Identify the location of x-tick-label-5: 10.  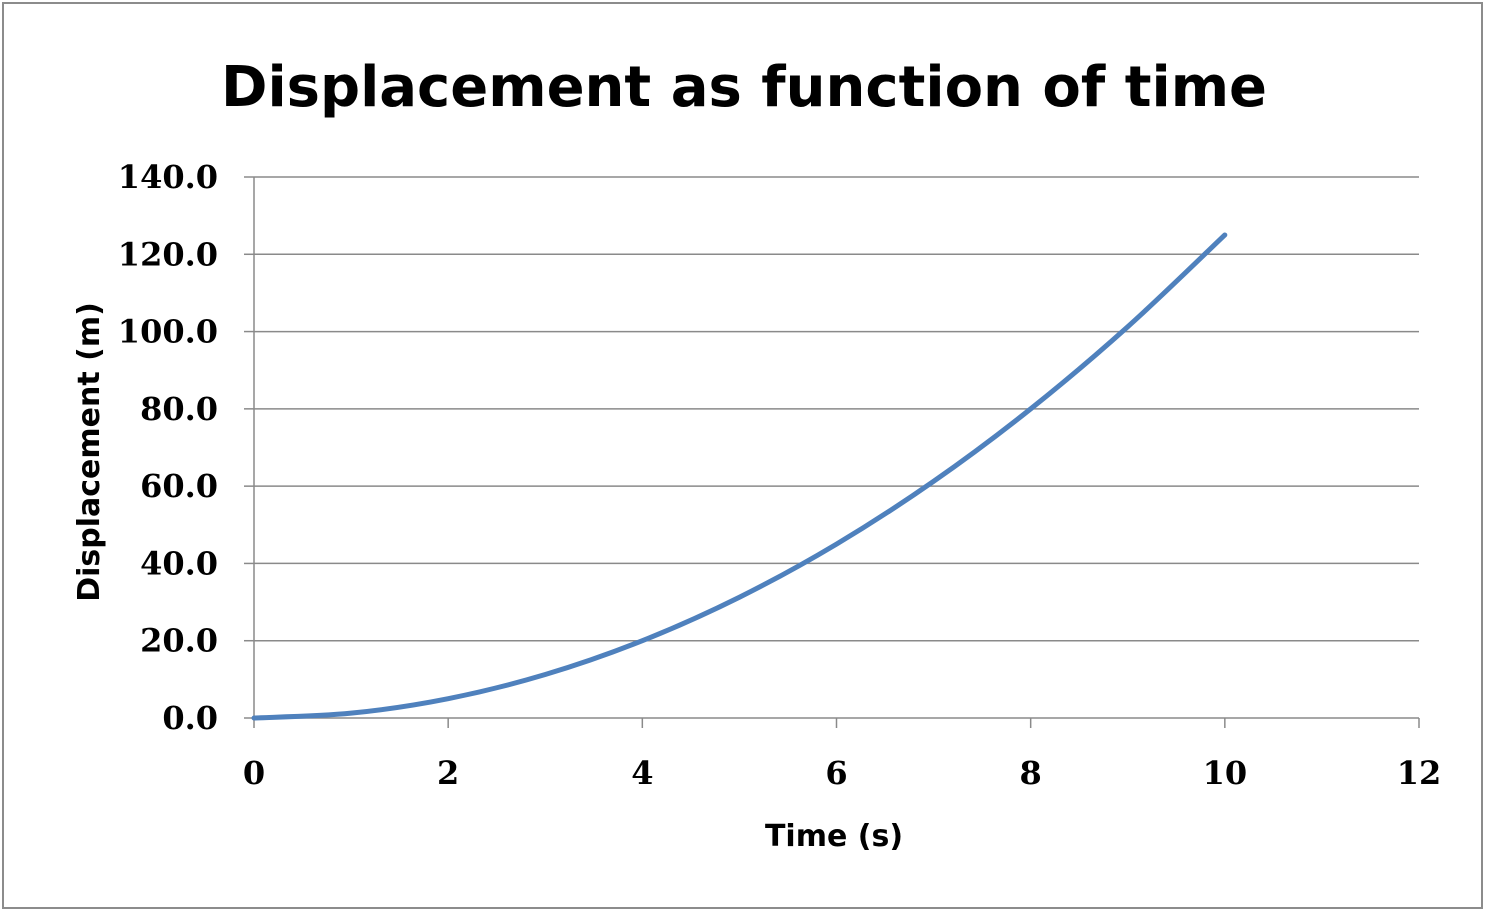
(1225, 773).